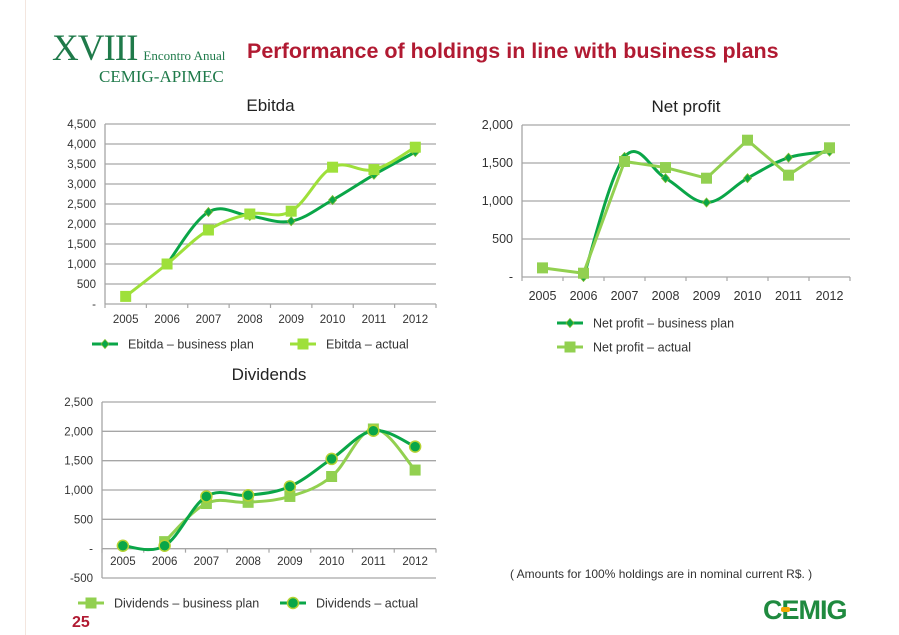 The image size is (899, 635). I want to click on page-margin-line, so click(25, 317).